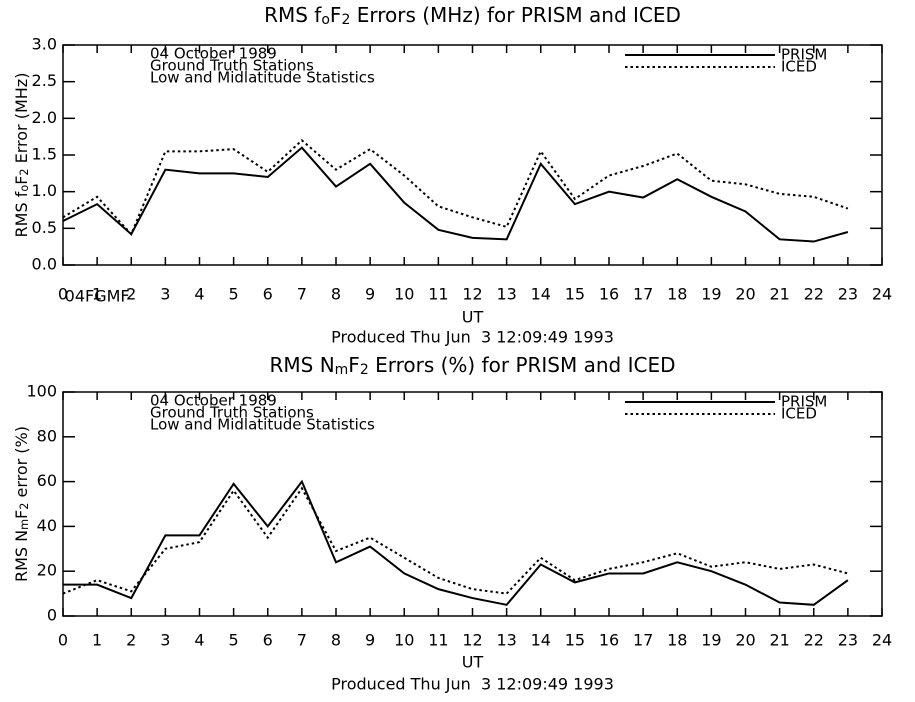 Image resolution: width=915 pixels, height=702 pixels. What do you see at coordinates (21, 121) in the screenshot?
I see `text-segment: Error (MHz)` at bounding box center [21, 121].